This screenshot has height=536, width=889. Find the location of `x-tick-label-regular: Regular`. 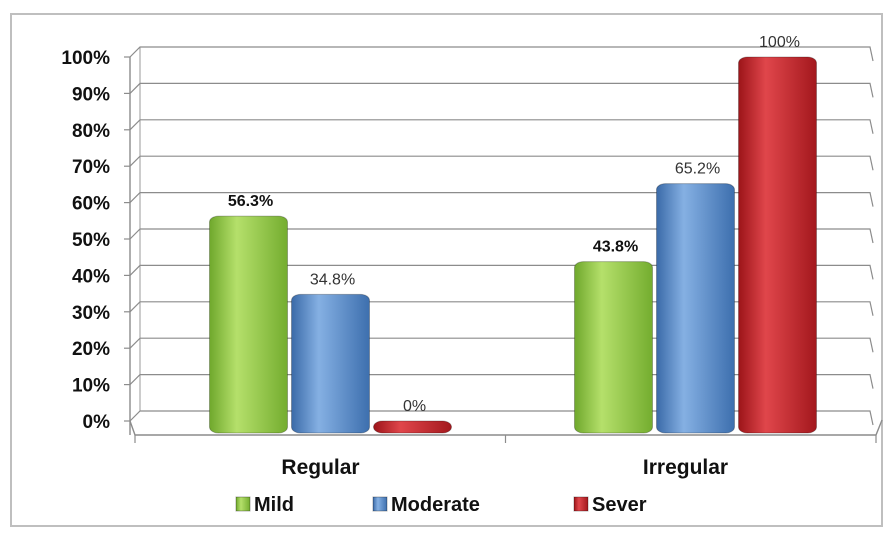

x-tick-label-regular: Regular is located at coordinates (320, 467).